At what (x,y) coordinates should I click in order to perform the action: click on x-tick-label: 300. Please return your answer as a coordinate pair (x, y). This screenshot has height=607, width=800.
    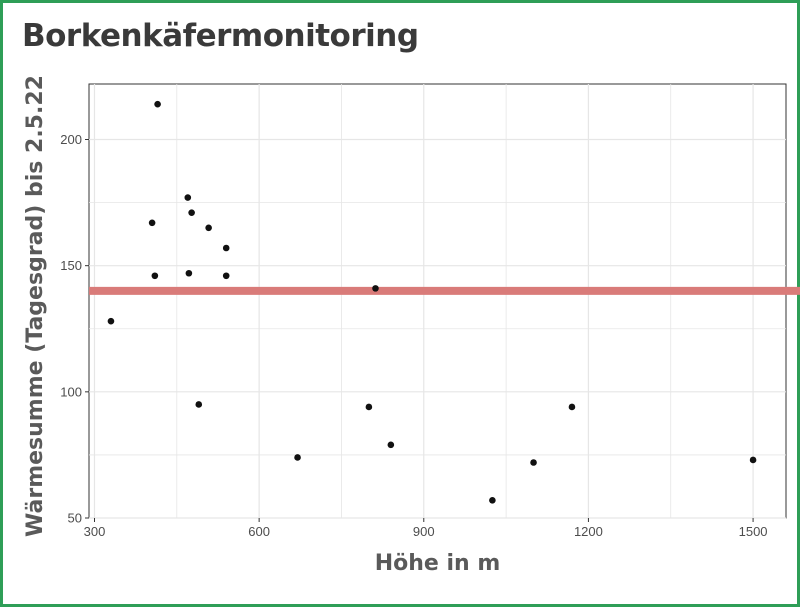
    Looking at the image, I should click on (95, 531).